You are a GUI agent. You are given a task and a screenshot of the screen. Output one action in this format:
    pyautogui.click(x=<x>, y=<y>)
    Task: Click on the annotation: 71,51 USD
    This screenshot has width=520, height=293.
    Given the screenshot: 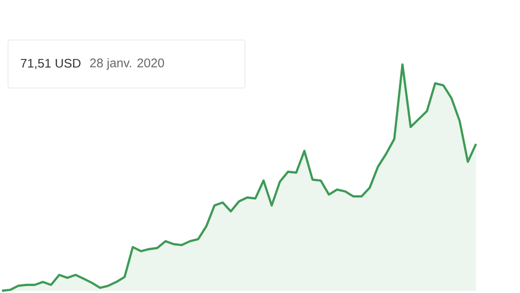 What is the action you would take?
    pyautogui.click(x=50, y=64)
    